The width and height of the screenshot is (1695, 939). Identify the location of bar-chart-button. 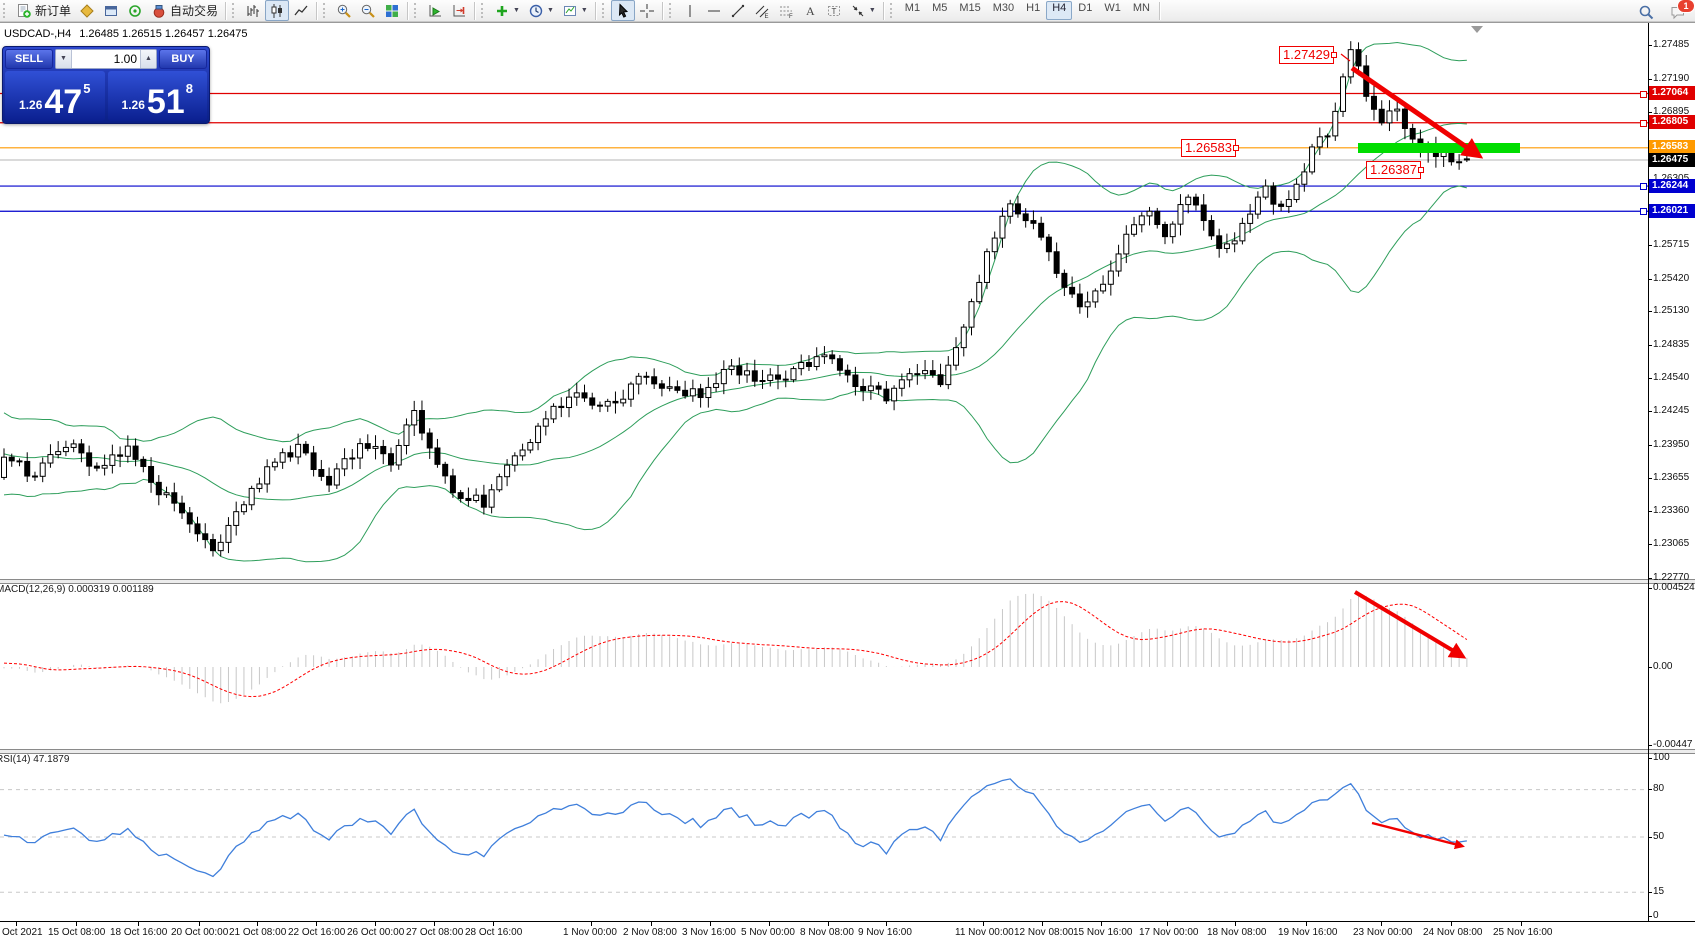
(253, 10).